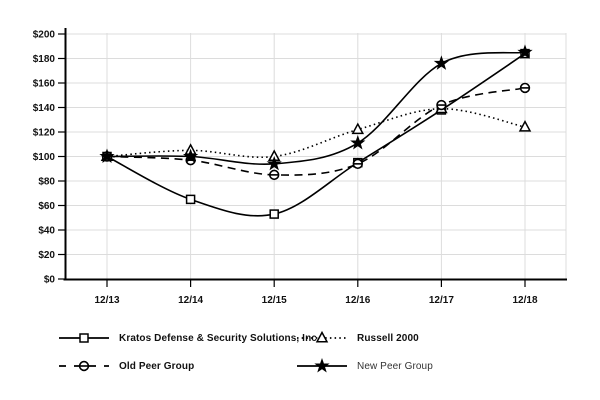  I want to click on y-tick-label: $60, so click(46, 206).